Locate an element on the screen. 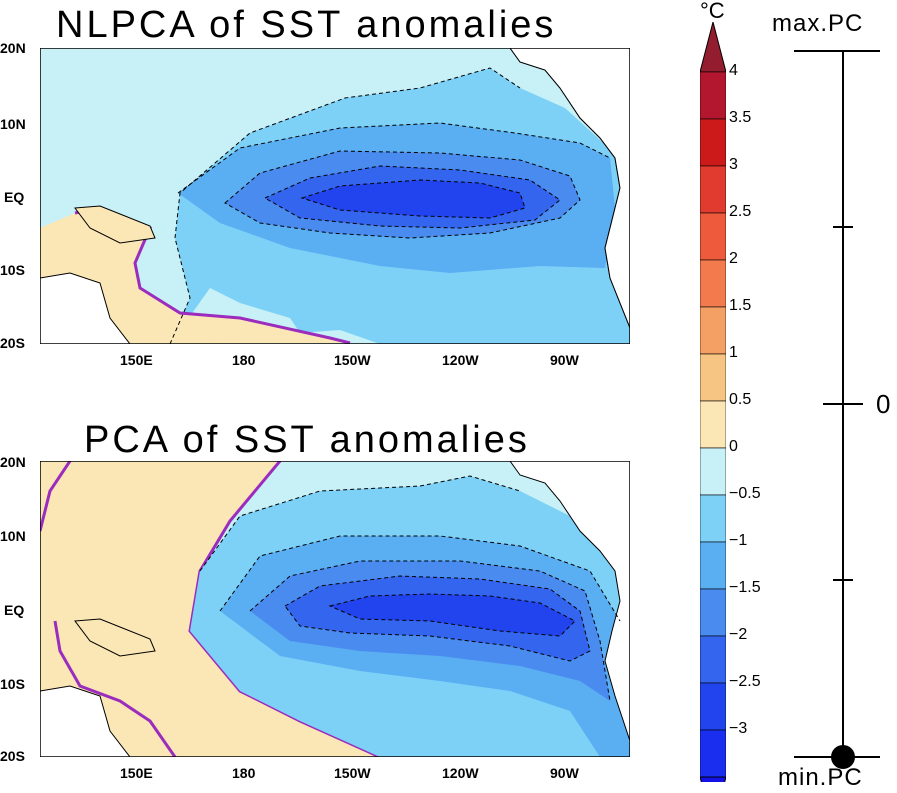 The image size is (897, 793). bottom-lon-label-150e: 150E is located at coordinates (136, 773).